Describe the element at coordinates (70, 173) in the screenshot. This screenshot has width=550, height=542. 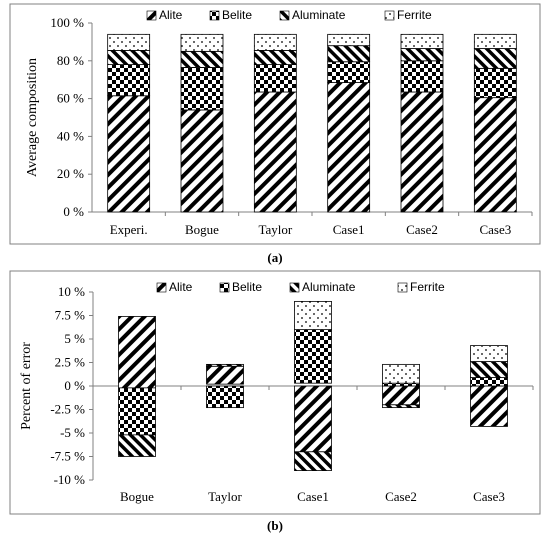
I see `y-tick-label: 20 %` at that location.